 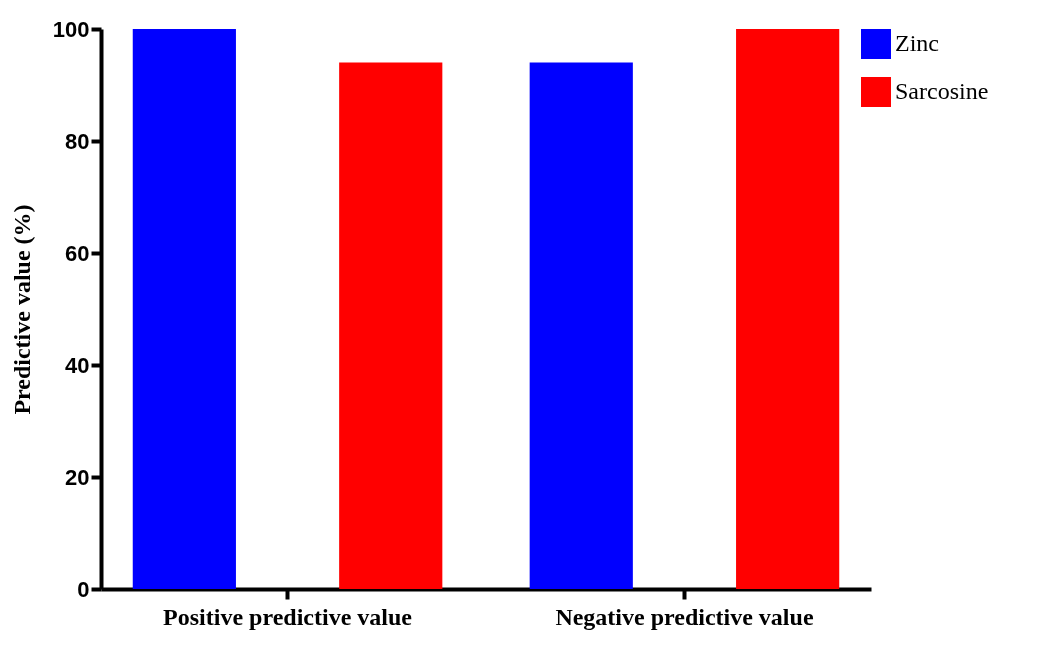 I want to click on y-tick-label: 0, so click(x=83, y=589).